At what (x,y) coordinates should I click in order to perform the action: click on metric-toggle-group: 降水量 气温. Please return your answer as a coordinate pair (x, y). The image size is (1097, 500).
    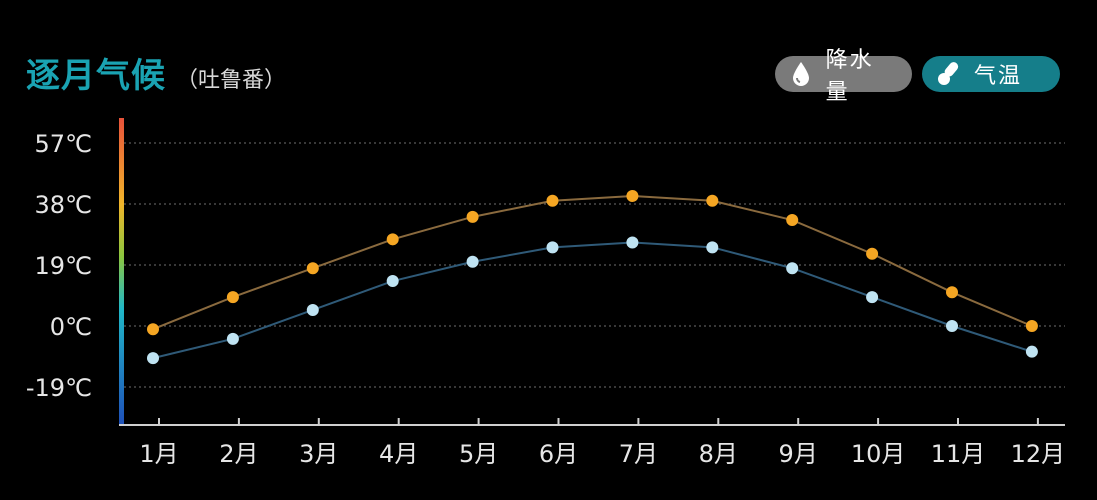
    Looking at the image, I should click on (917, 76).